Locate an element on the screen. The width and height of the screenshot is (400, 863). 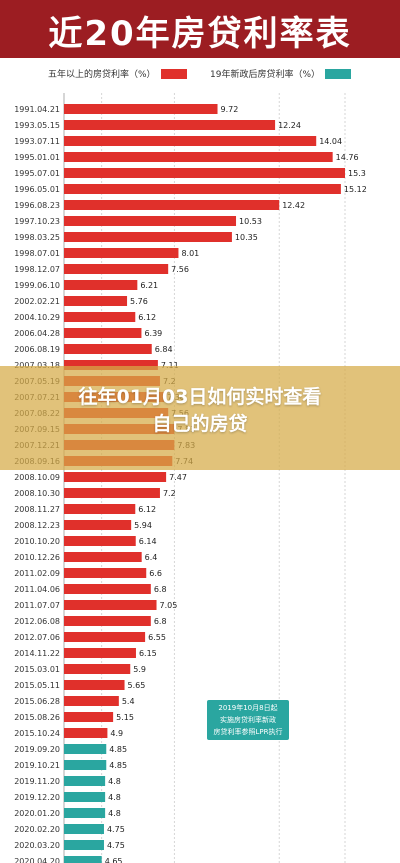
category-label: 1996.08.23 is located at coordinates (37, 205).